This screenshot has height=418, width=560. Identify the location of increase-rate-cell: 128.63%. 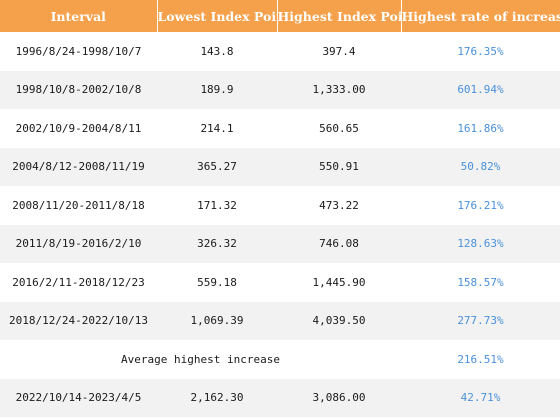
(480, 243).